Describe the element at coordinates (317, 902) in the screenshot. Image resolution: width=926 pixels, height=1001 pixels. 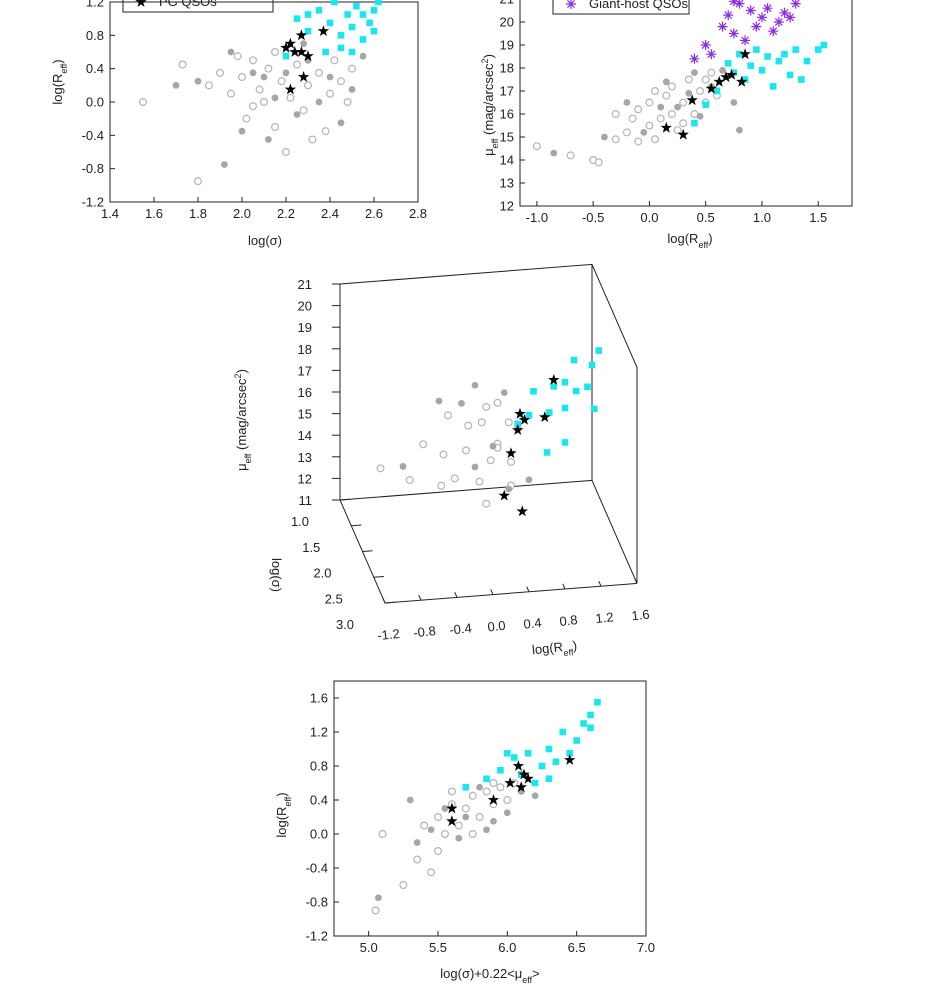
I see `y-tick-label: -0.8` at that location.